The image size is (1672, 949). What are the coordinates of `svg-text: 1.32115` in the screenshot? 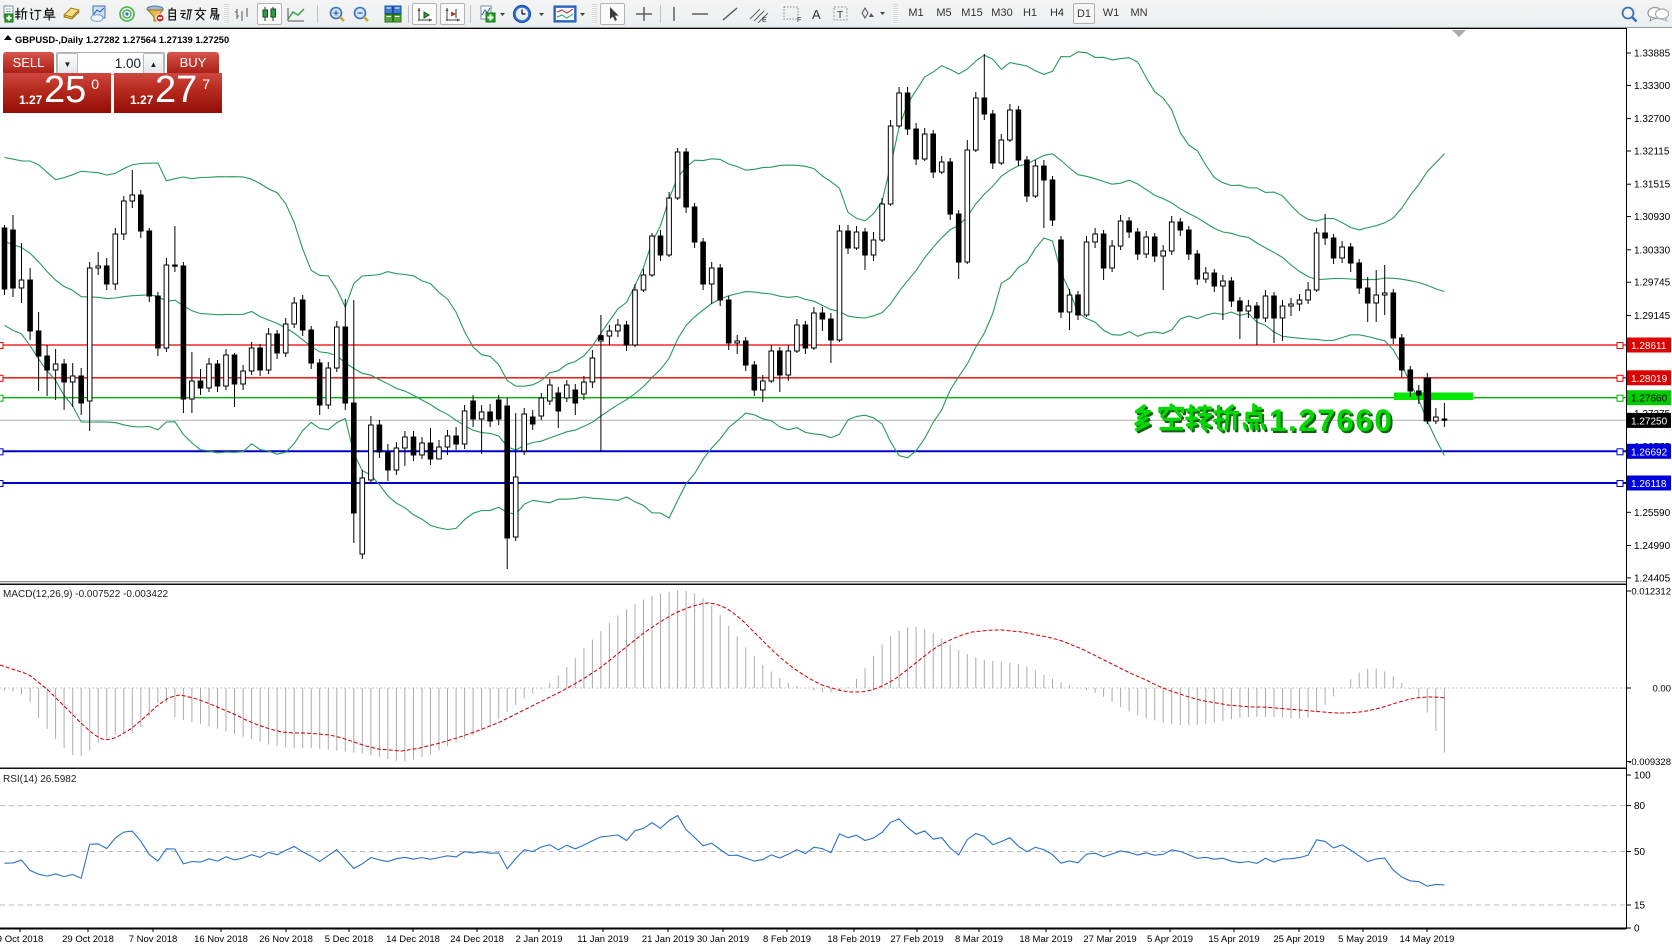 It's located at (1652, 152).